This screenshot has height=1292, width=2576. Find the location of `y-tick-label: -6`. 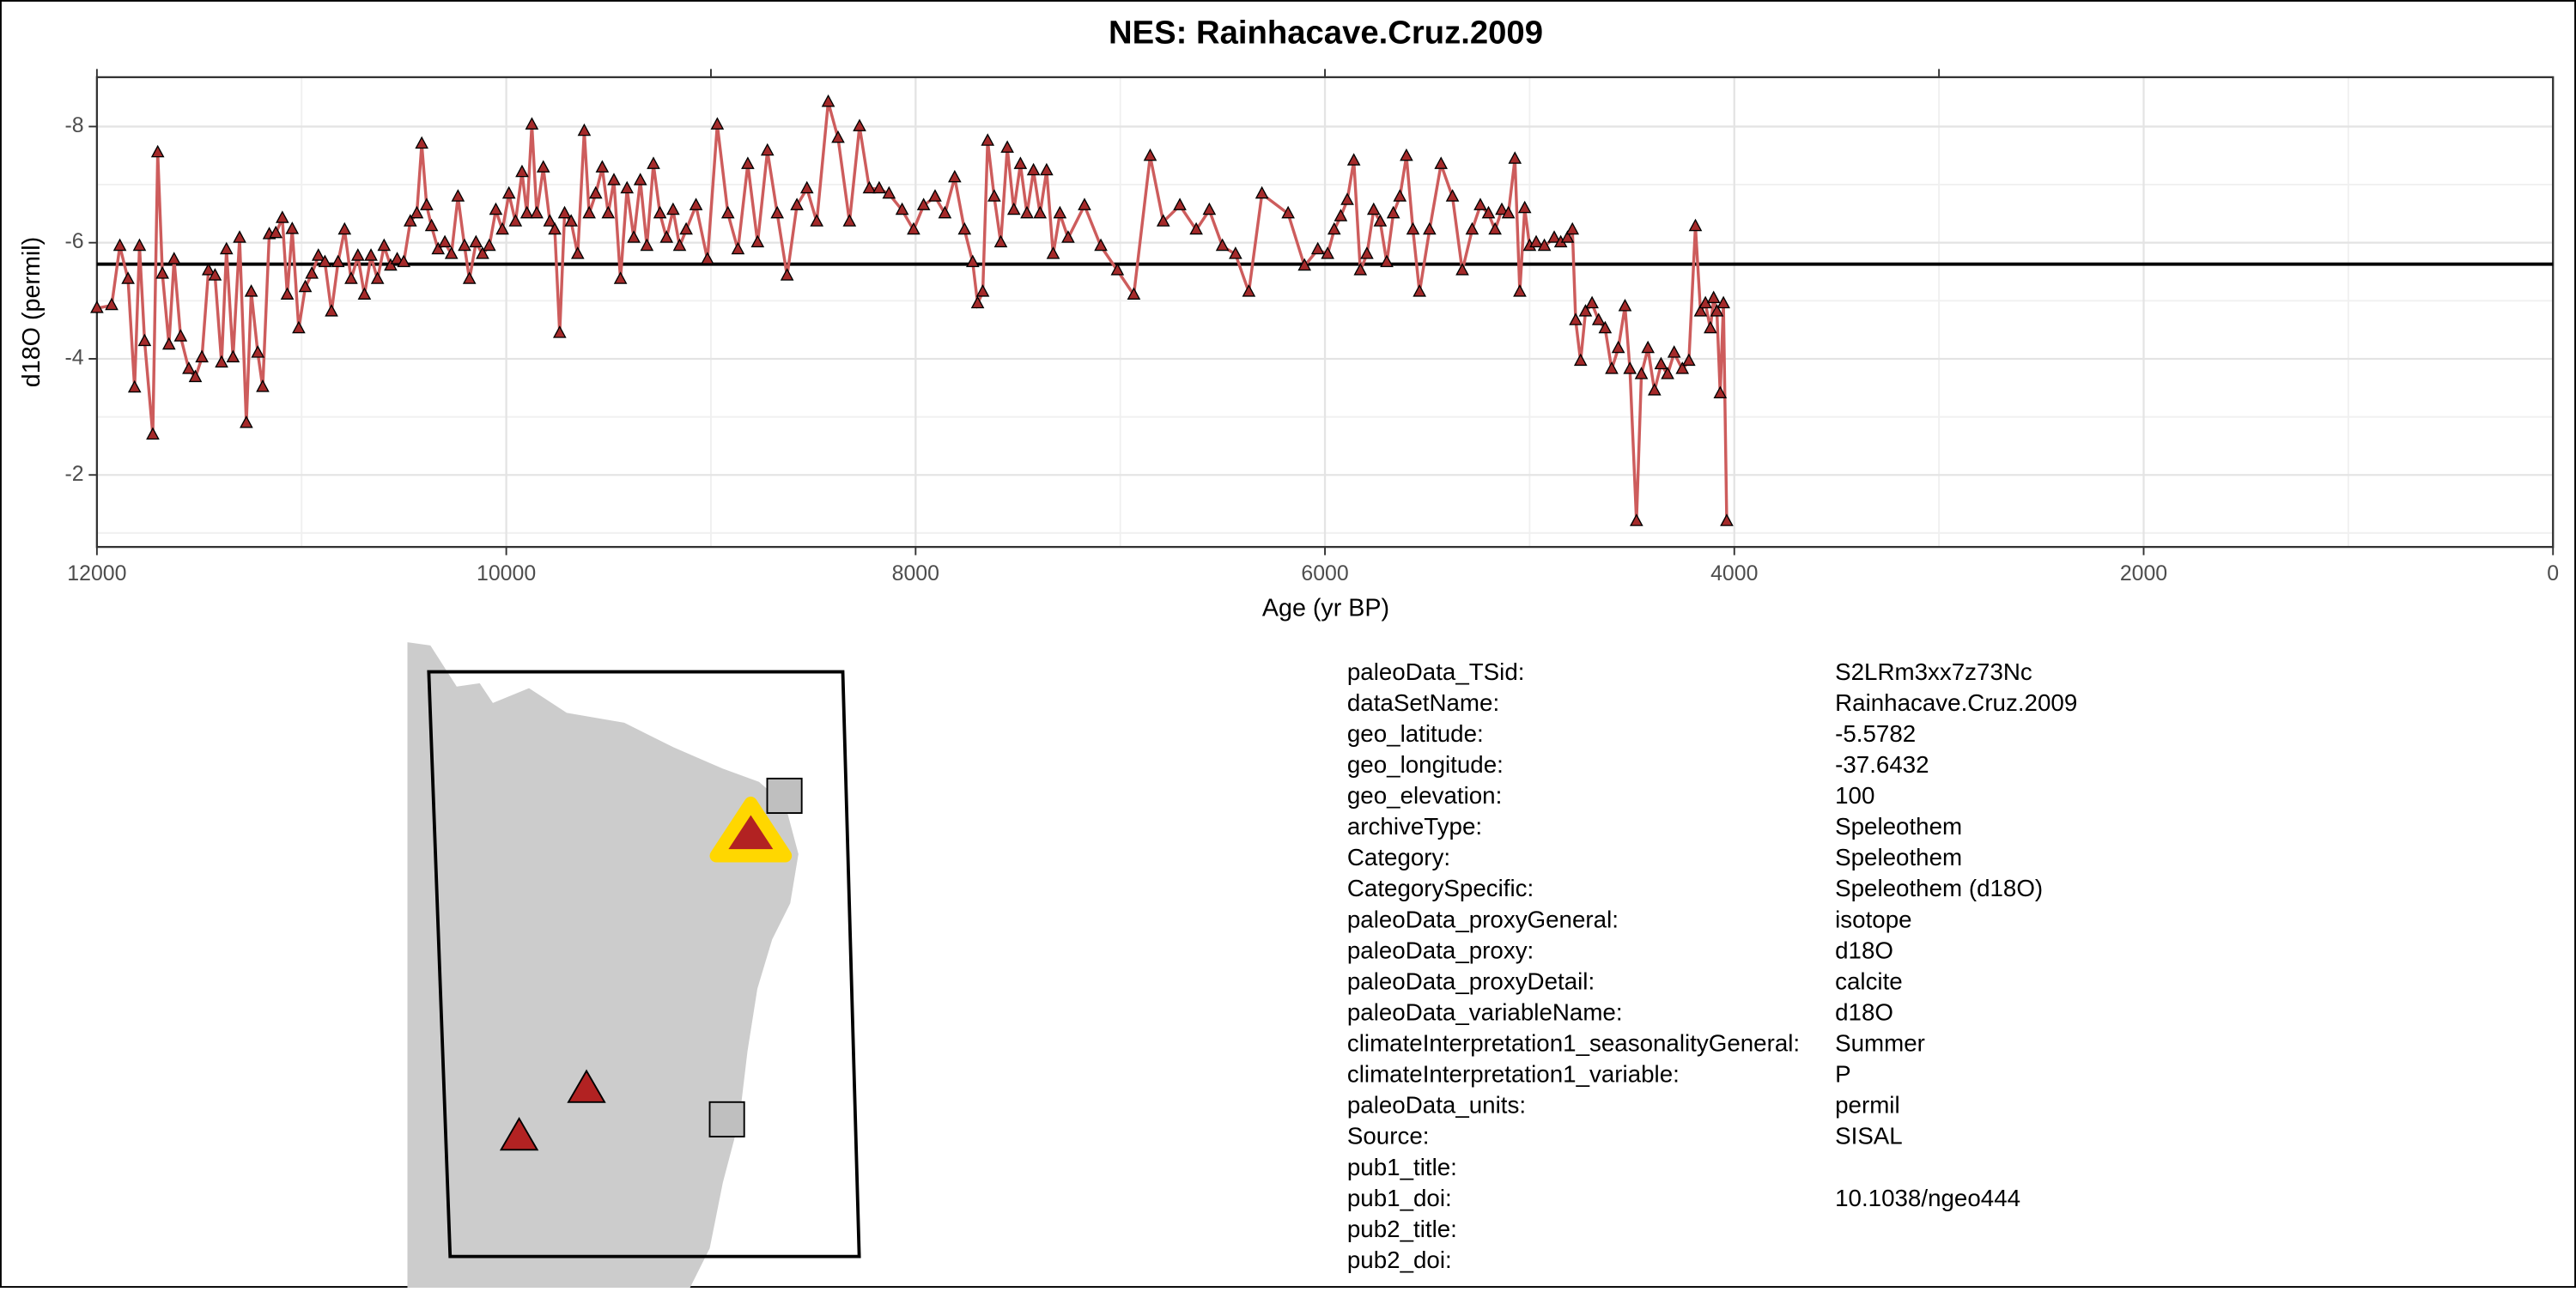

y-tick-label: -6 is located at coordinates (74, 241).